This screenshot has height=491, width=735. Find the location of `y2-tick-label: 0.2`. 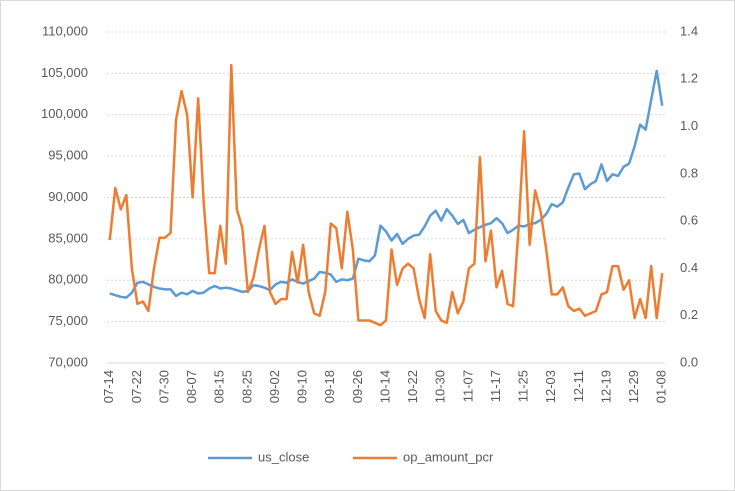

y2-tick-label: 0.2 is located at coordinates (689, 314).